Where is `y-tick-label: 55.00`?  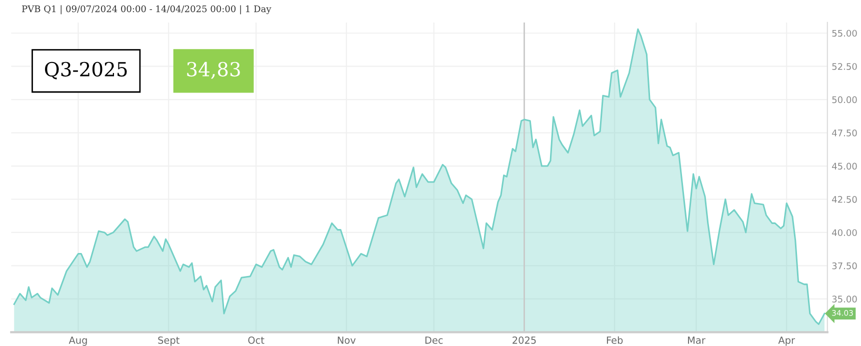 y-tick-label: 55.00 is located at coordinates (844, 33).